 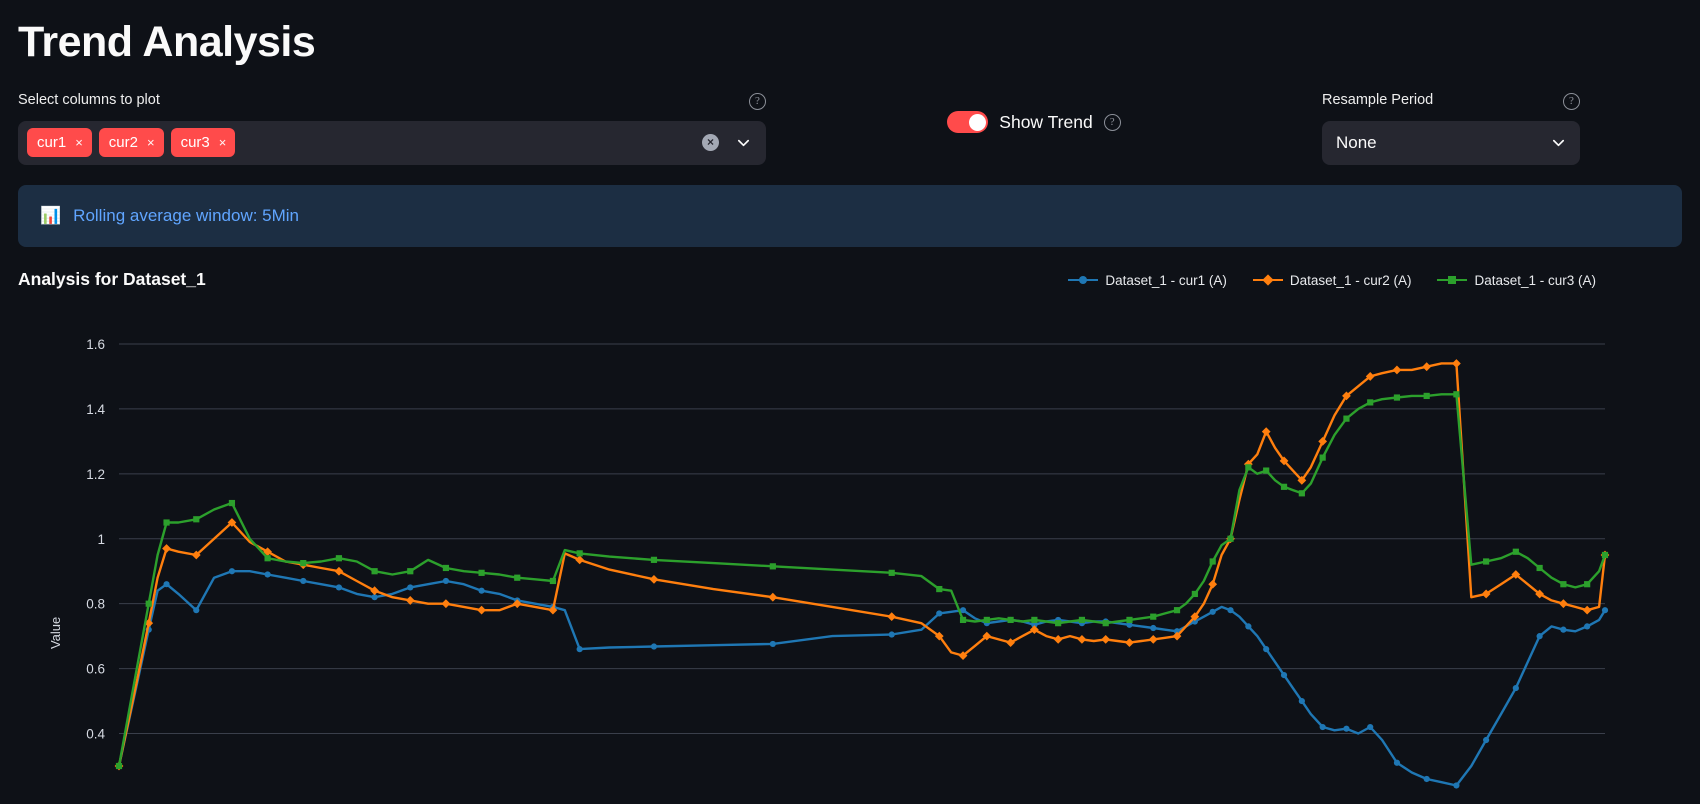 What do you see at coordinates (52, 143) in the screenshot?
I see `pill-label: cur1` at bounding box center [52, 143].